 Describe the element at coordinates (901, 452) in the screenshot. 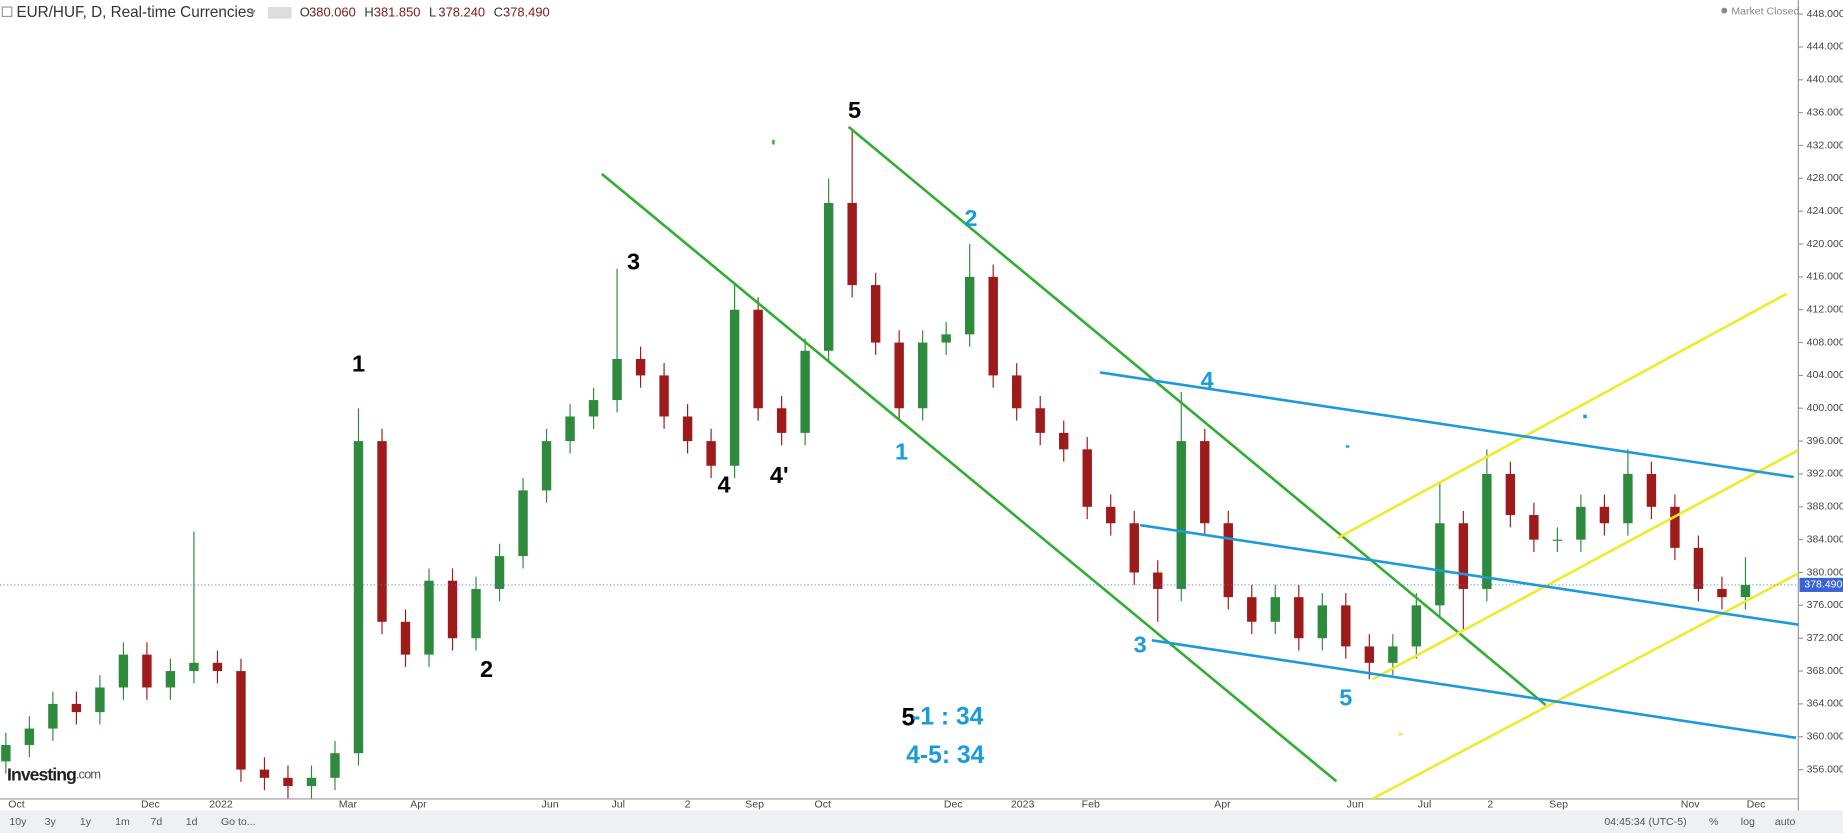

I see `wave-label: 1` at that location.